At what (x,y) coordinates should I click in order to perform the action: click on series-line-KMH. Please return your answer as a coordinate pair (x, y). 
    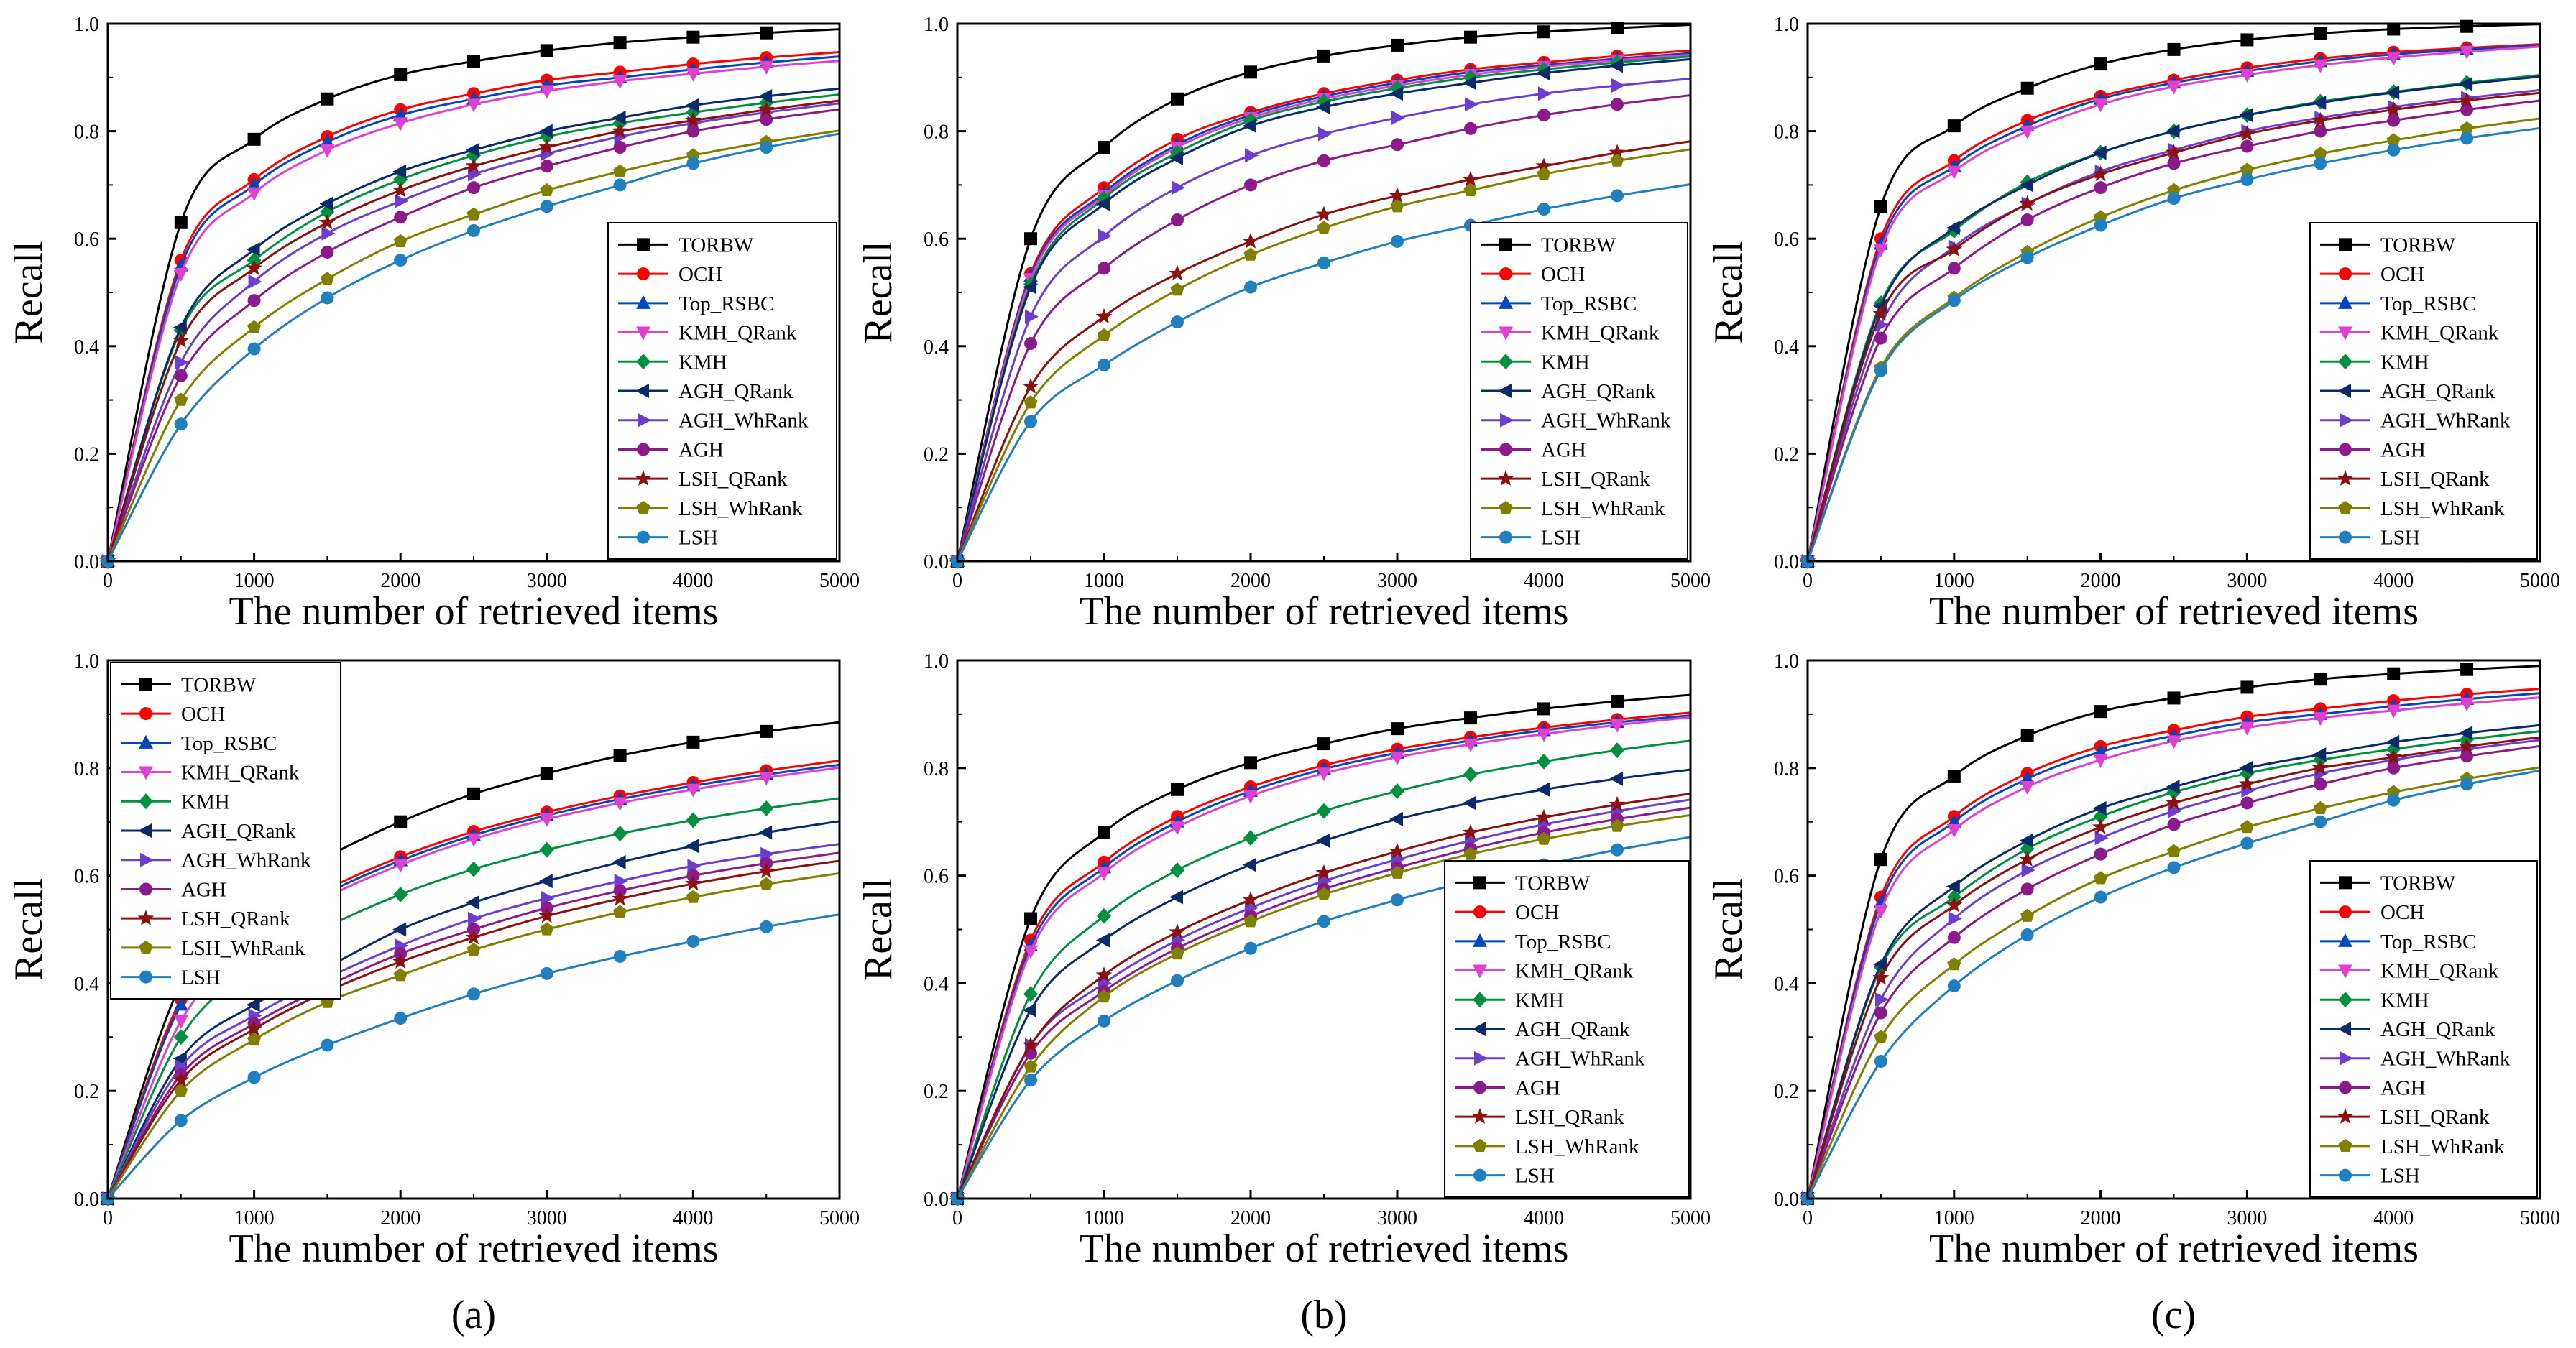
    Looking at the image, I should click on (1323, 969).